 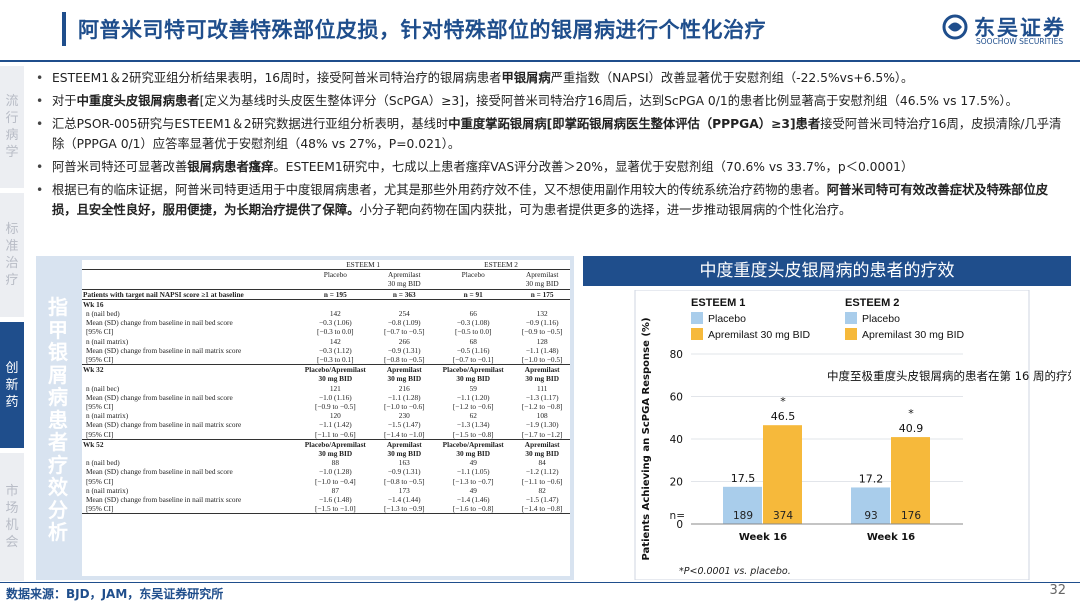 I want to click on sidebar-tab-char: 学, so click(x=12, y=152).